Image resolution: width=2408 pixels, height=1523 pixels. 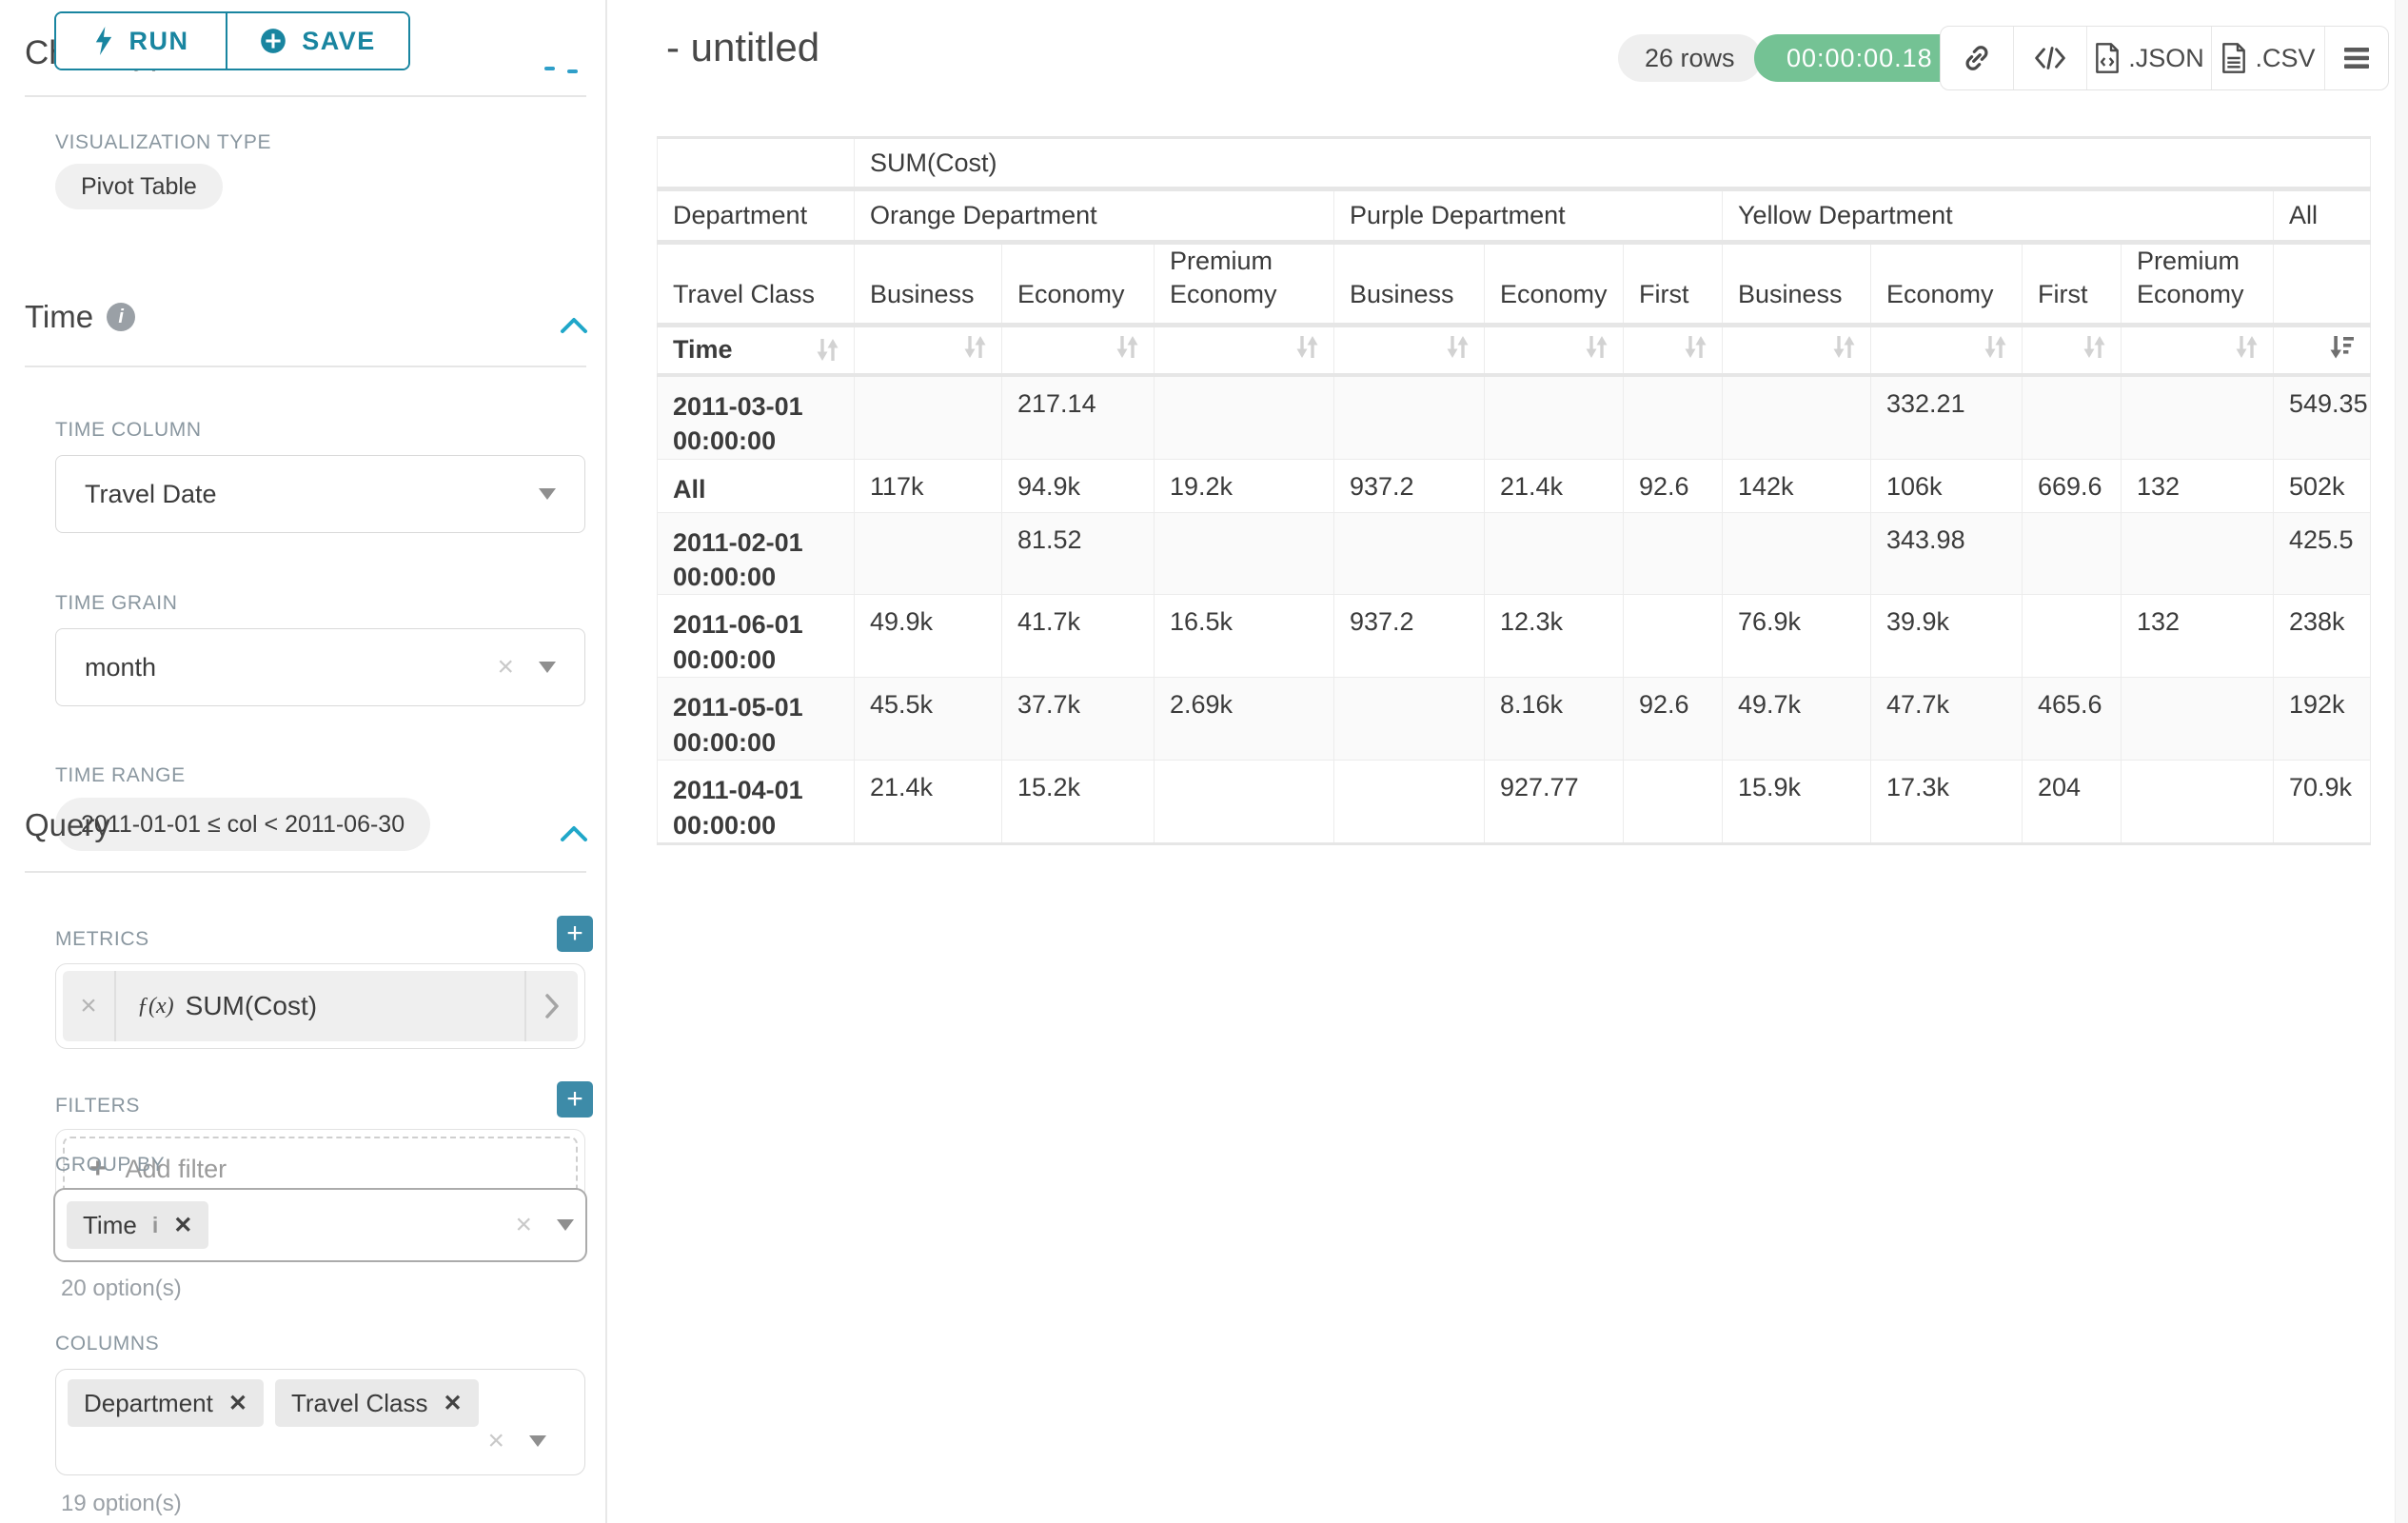 I want to click on run-button: RUN, so click(x=141, y=41).